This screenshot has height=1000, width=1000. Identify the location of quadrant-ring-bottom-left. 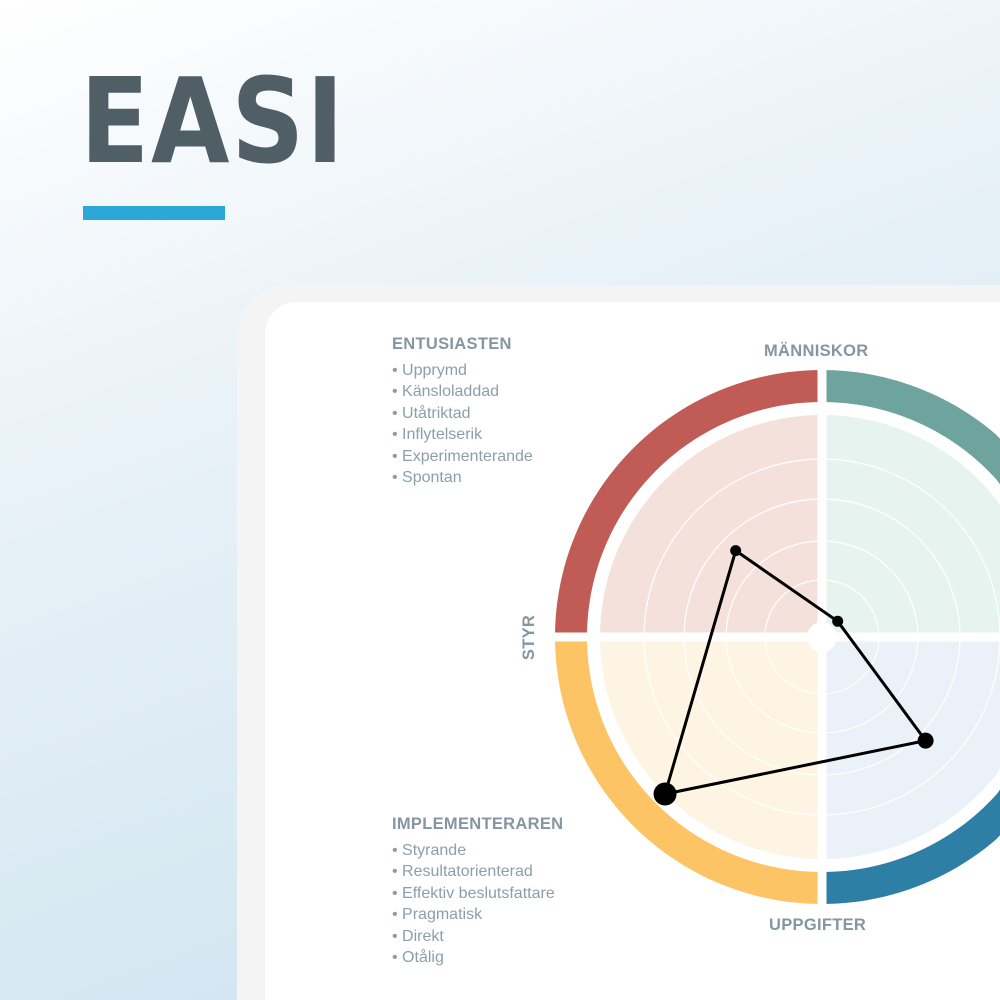
(688, 770).